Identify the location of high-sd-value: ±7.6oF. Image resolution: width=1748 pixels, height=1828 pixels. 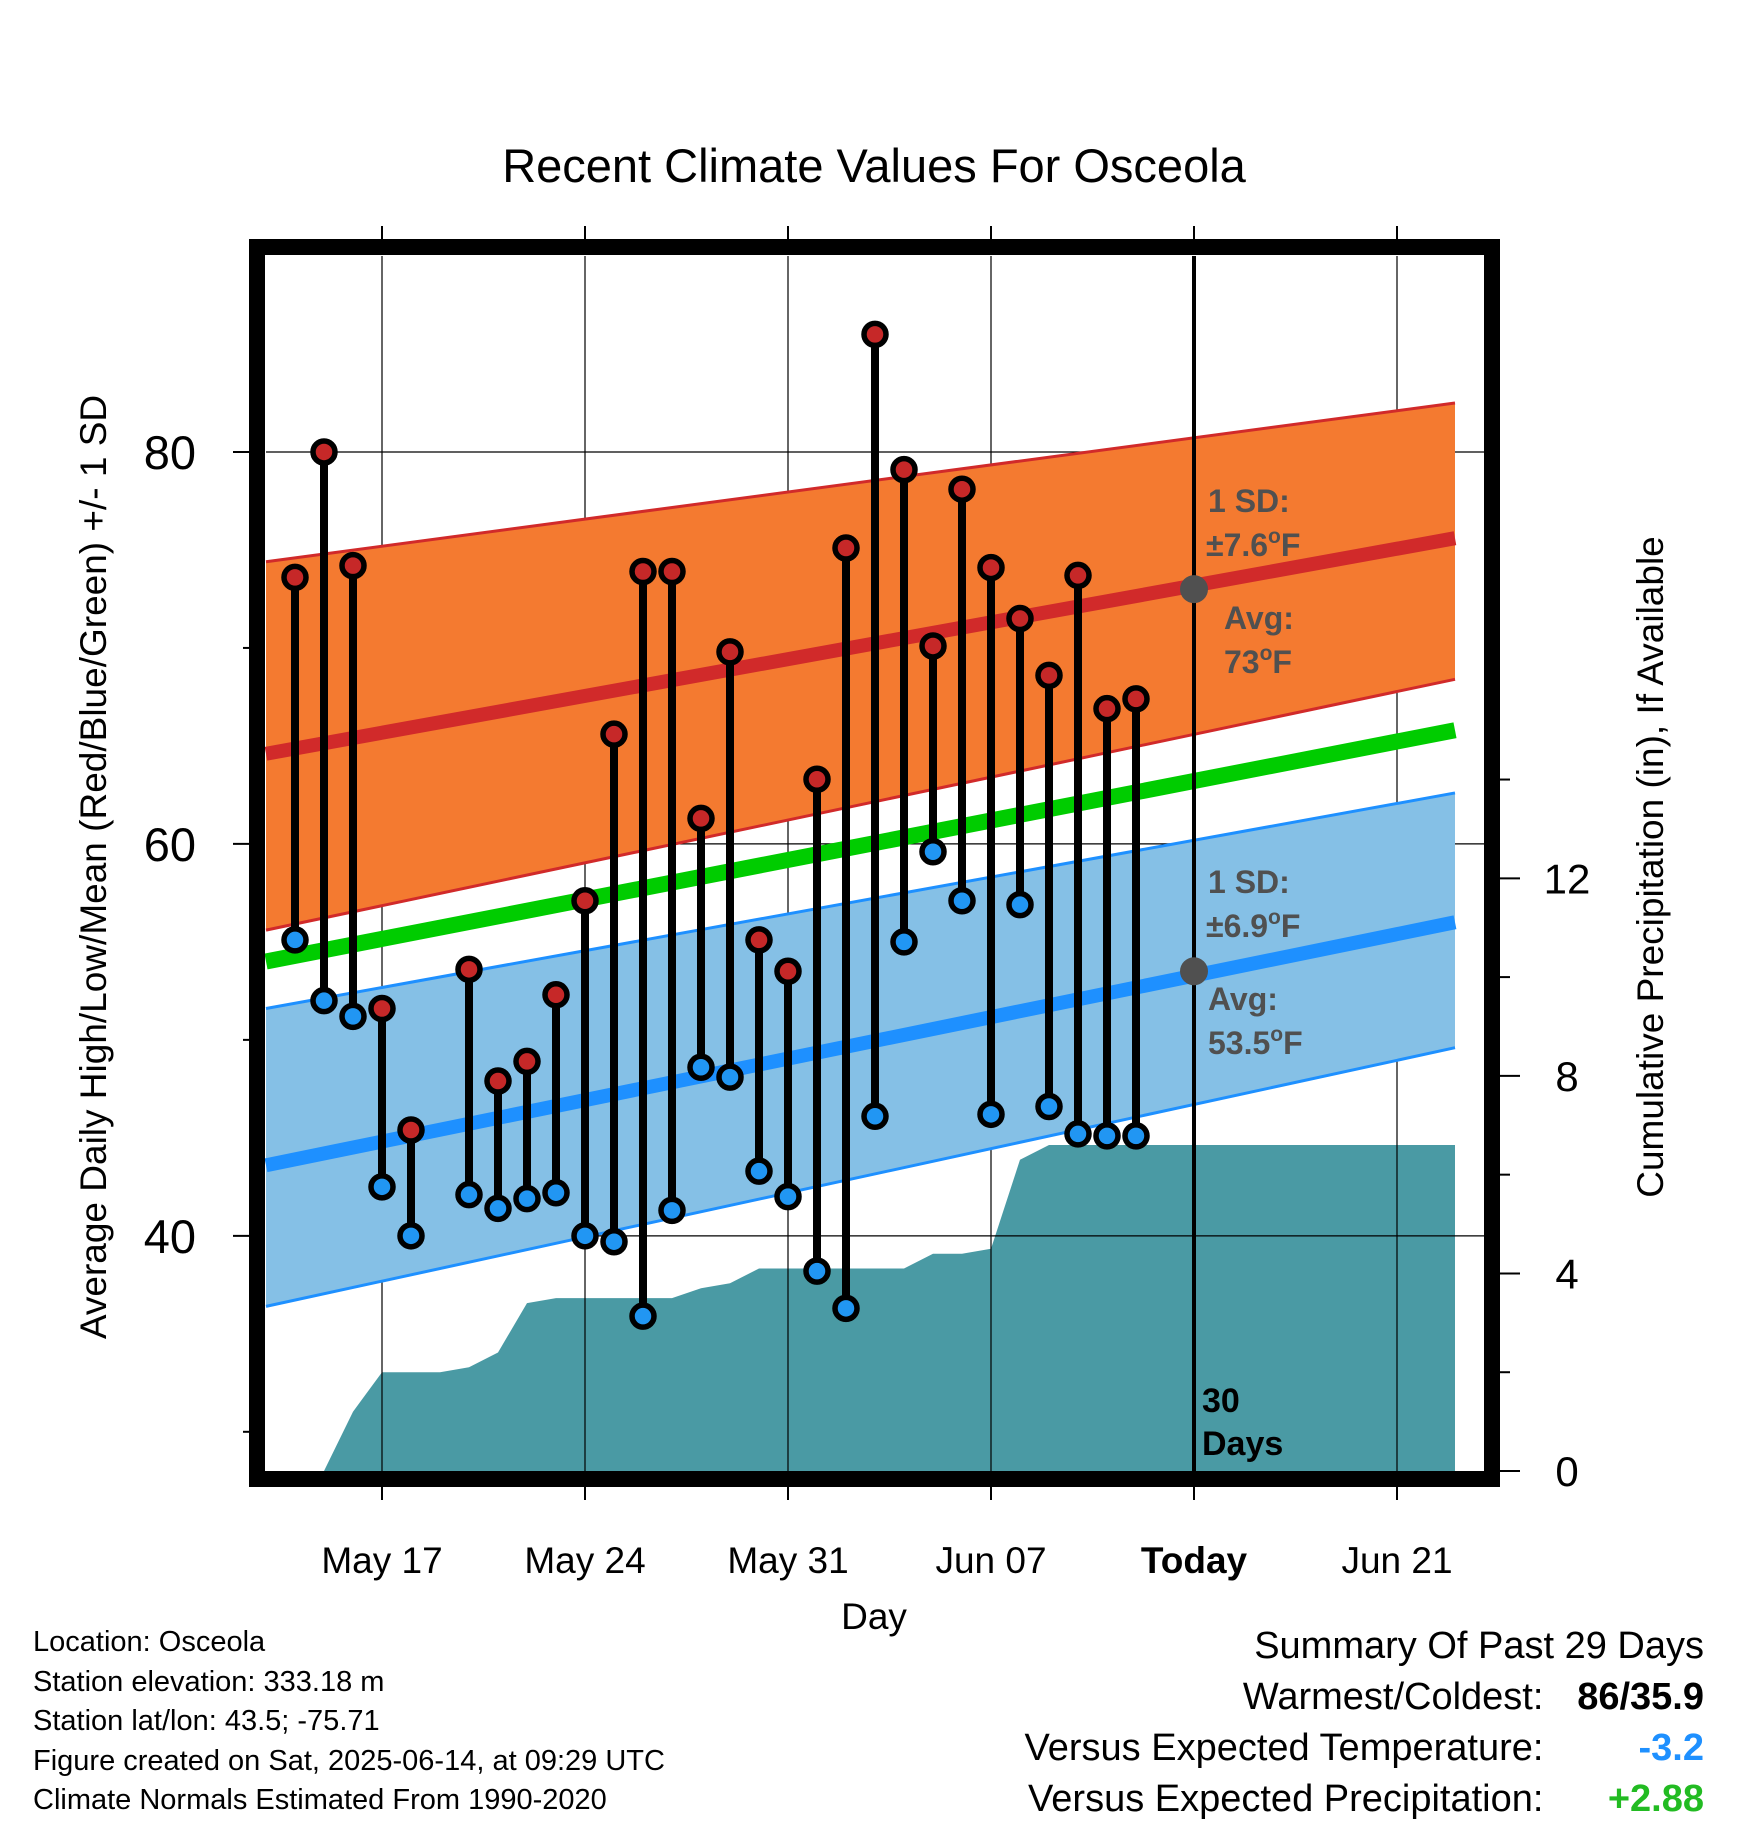
(1253, 544).